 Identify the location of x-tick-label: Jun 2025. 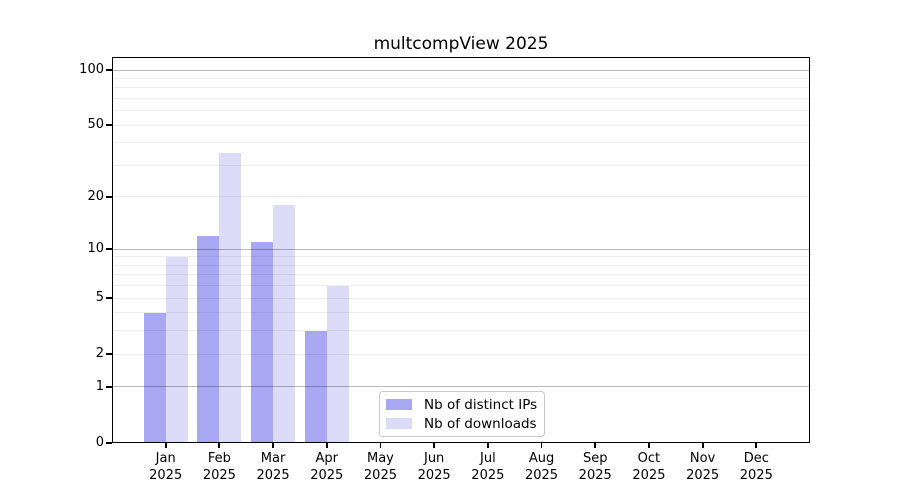
(434, 467).